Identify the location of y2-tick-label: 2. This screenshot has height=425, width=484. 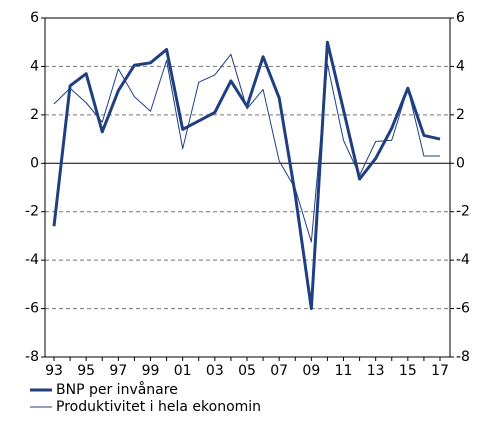
(460, 115).